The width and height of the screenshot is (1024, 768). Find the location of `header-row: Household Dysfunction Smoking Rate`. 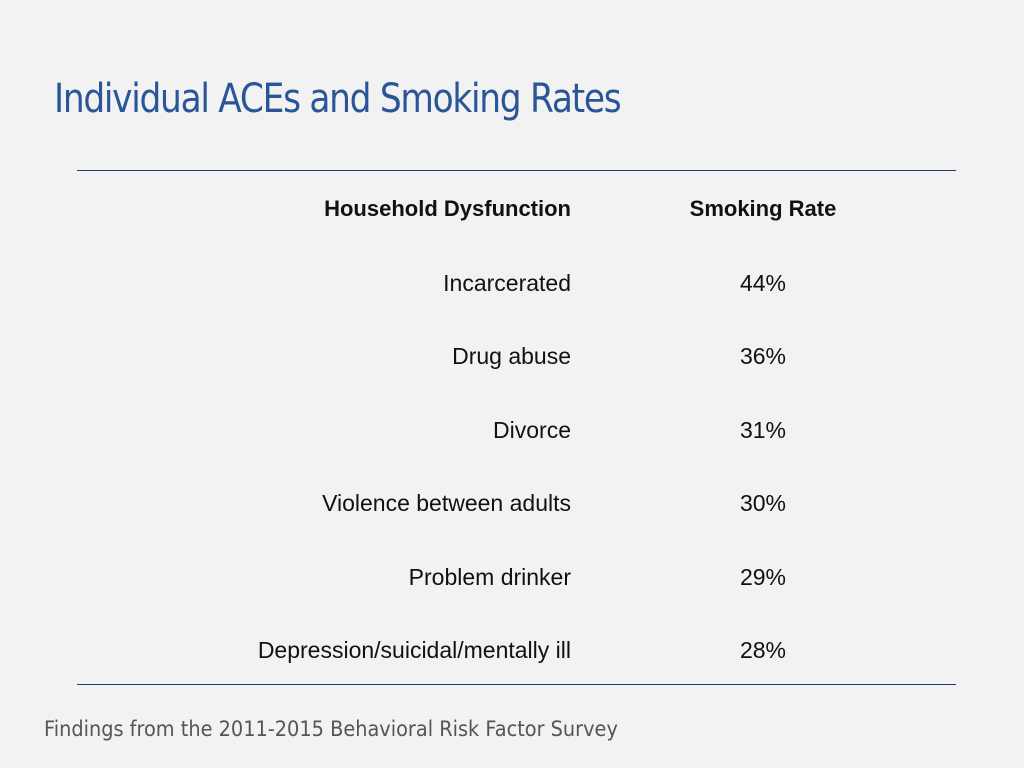

header-row: Household Dysfunction Smoking Rate is located at coordinates (516, 209).